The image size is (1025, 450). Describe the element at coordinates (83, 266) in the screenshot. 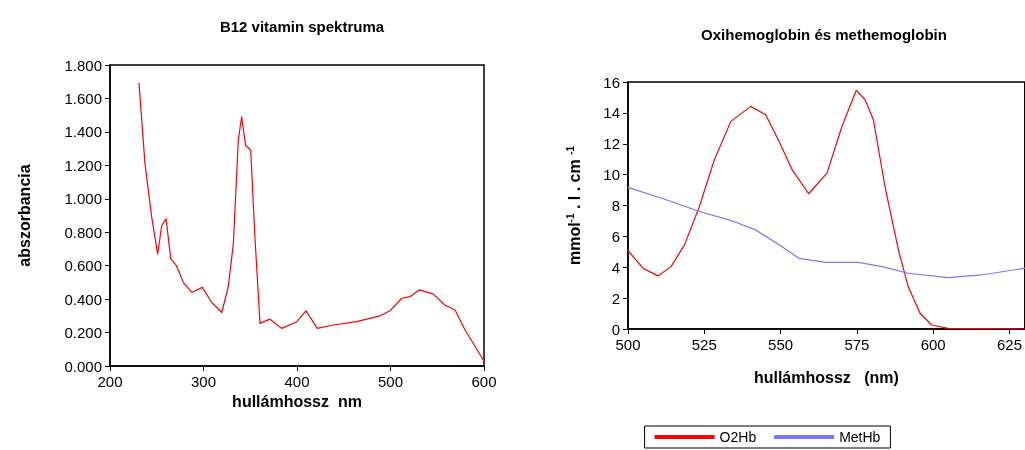

I see `y-tick-label: 0.600` at that location.